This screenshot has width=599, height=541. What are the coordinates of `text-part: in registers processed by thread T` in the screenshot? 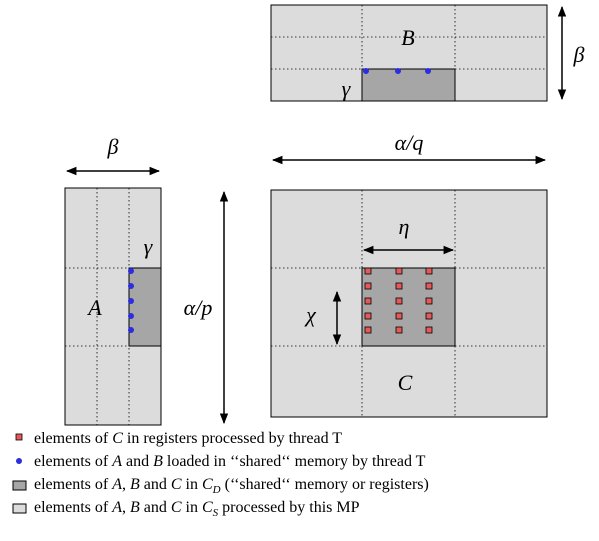 It's located at (232, 438).